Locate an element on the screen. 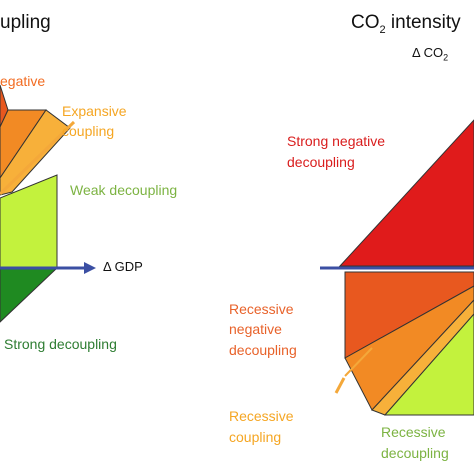  left-strong-decoupling-sector is located at coordinates (29, 295).